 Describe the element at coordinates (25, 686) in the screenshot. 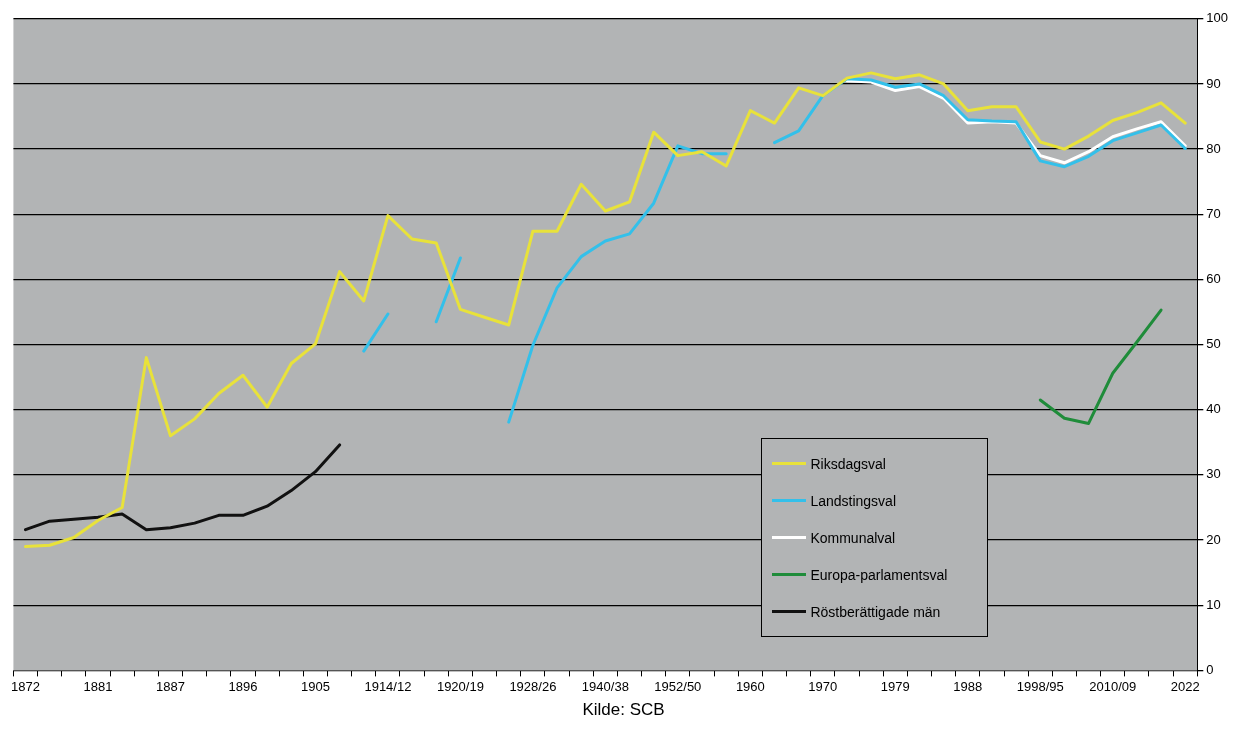

I see `x-tick-label: 1872` at that location.